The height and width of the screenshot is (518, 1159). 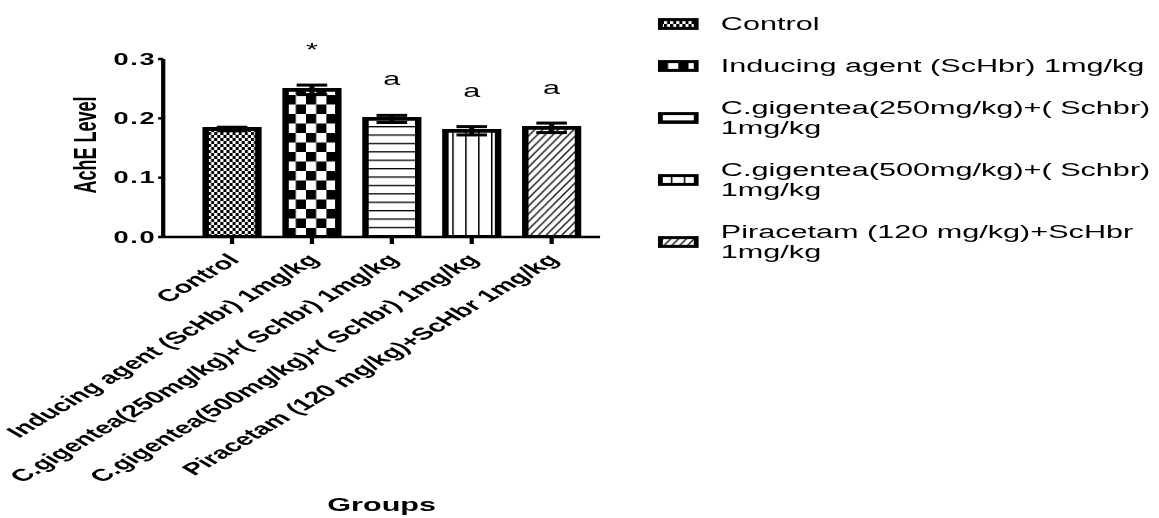 I want to click on legend-label: C.gigentea(250mg/kg)+( Schbr) 1mg/kg, so click(x=936, y=118).